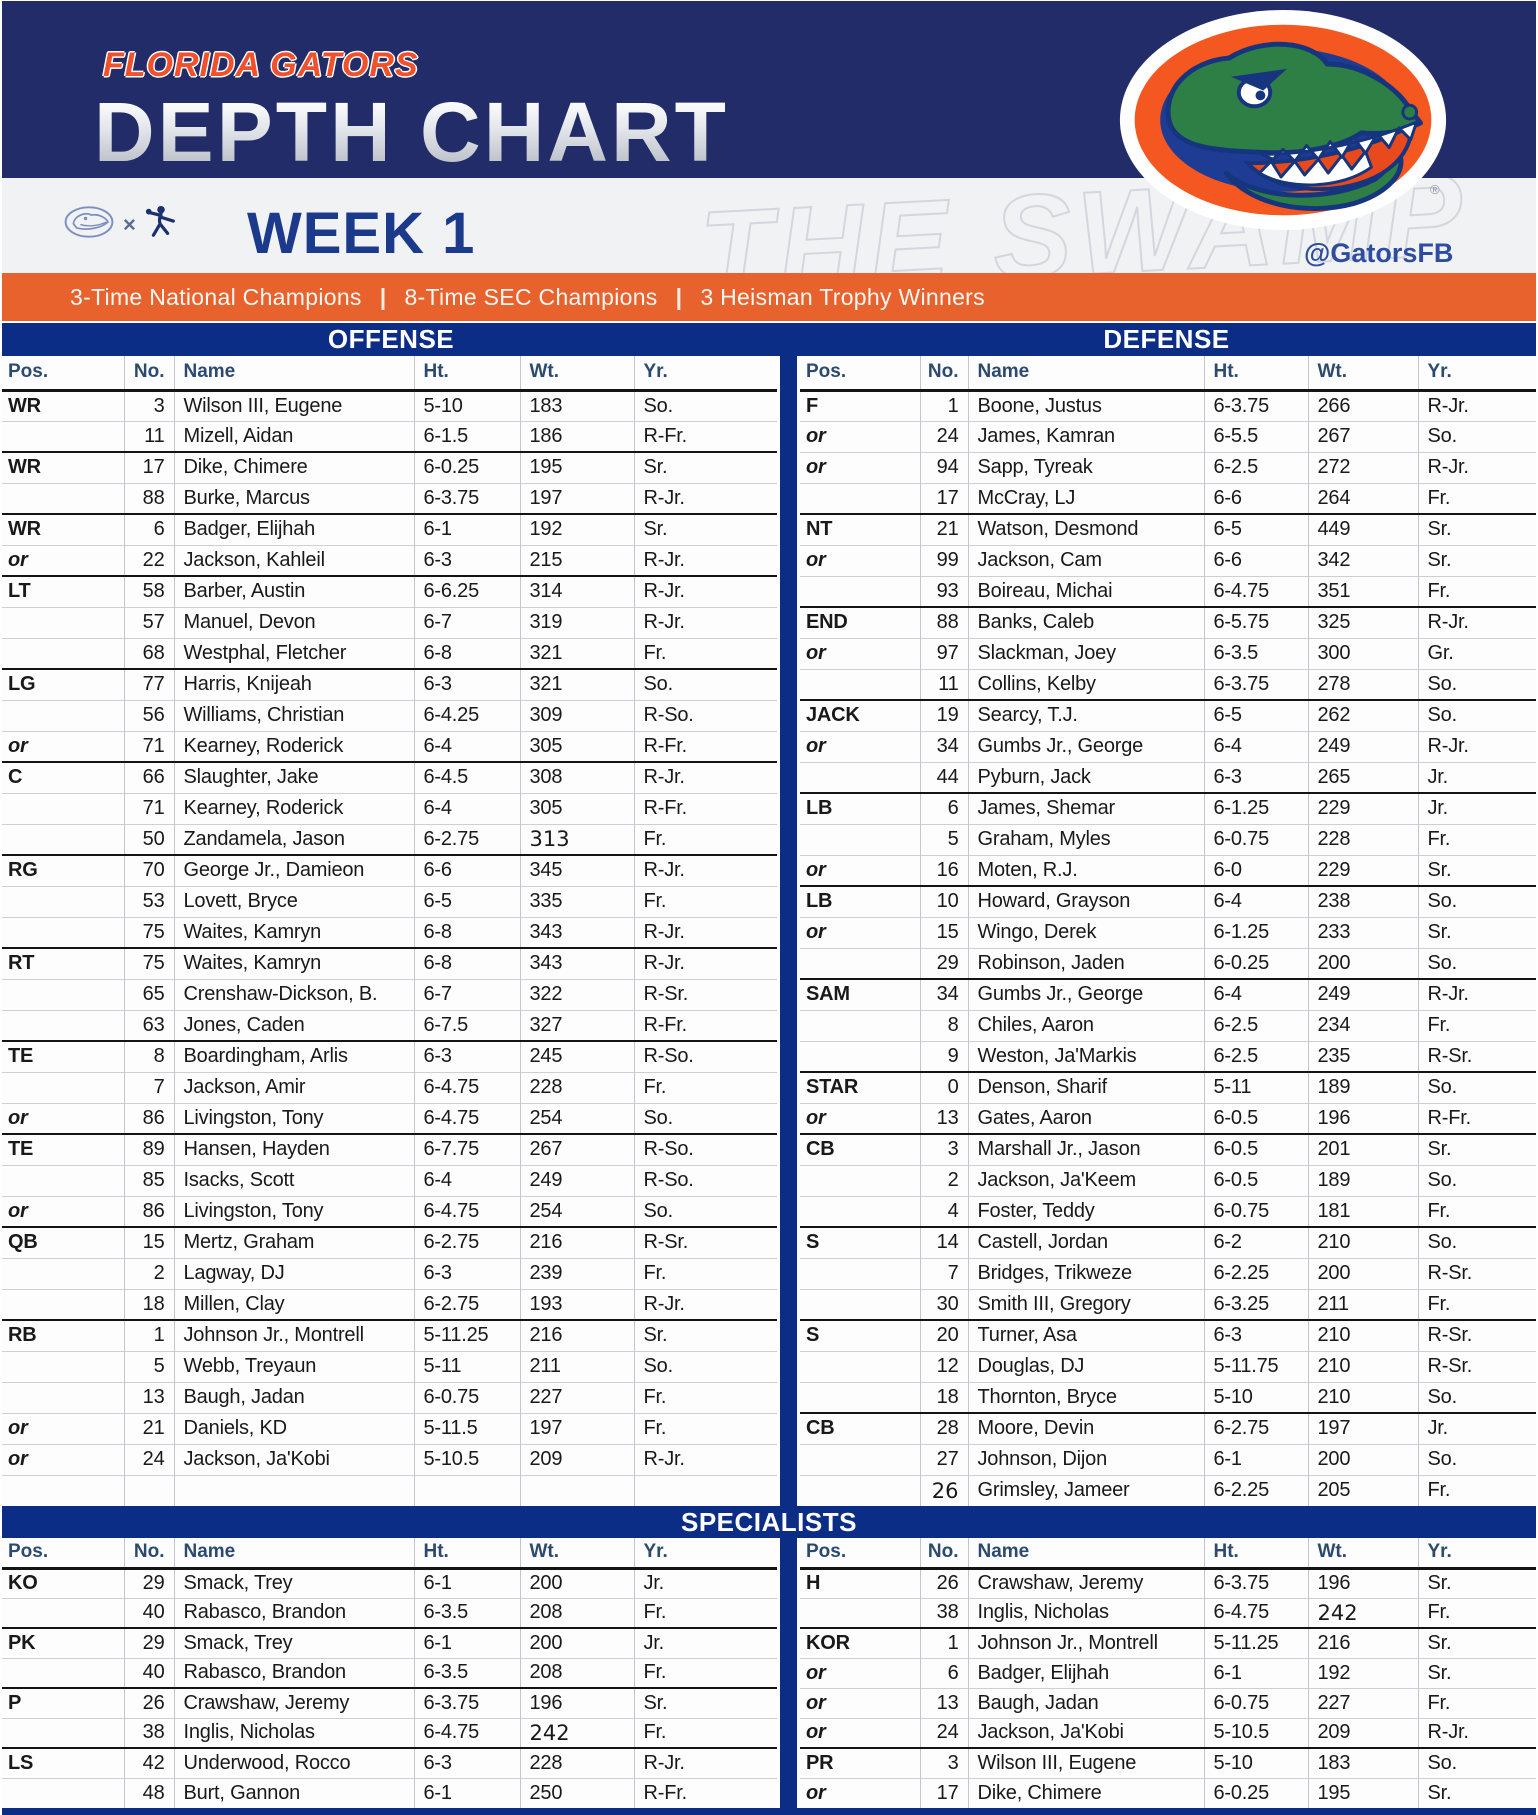 This screenshot has width=1538, height=1815. Describe the element at coordinates (389, 560) in the screenshot. I see `player-row: or 22 Jackson, Kahleil 6-3 215 R-Jr.` at that location.